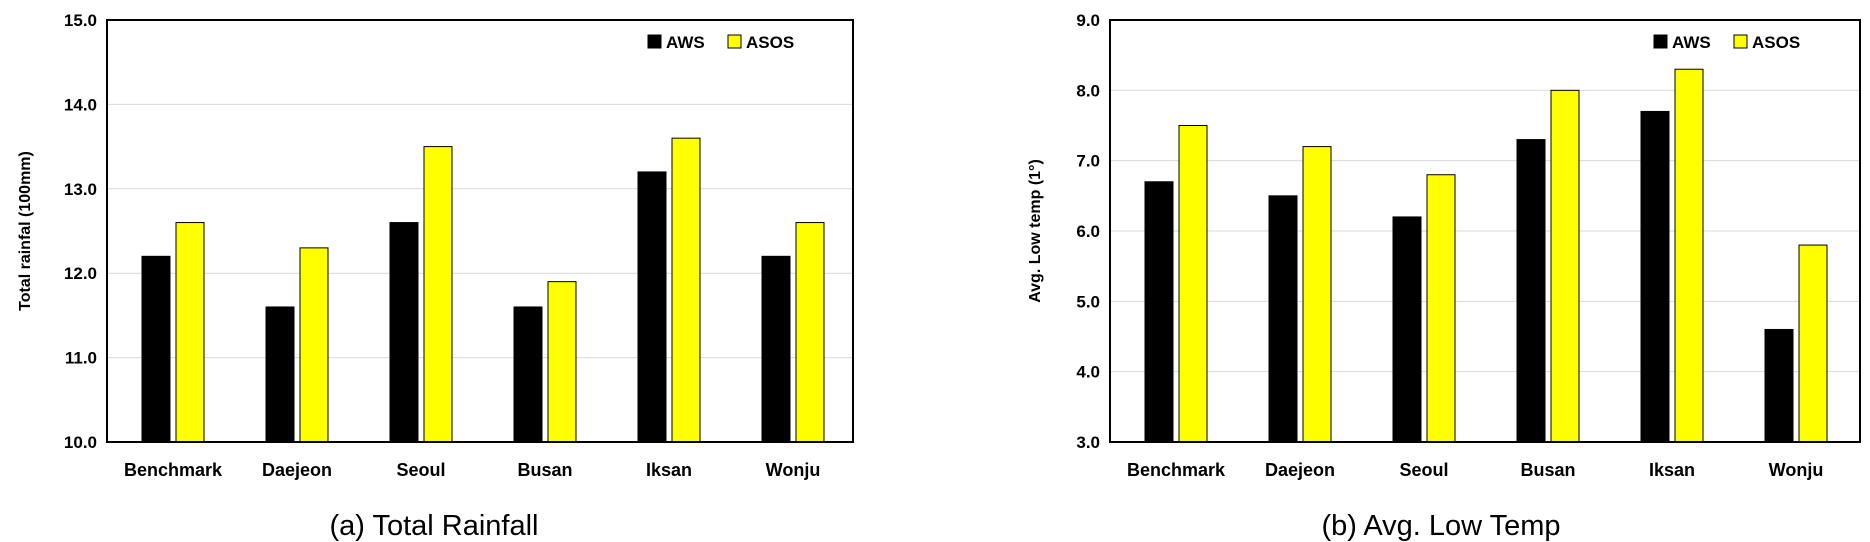  I want to click on y-tick-label: 15.0, so click(80, 20).